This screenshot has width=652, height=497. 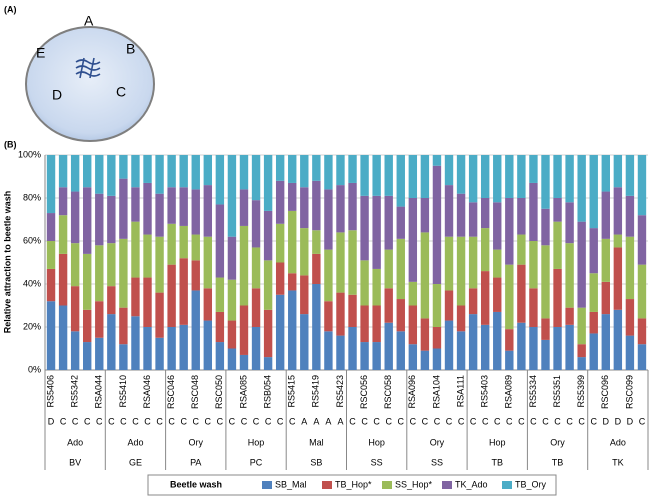 I want to click on legend-box, so click(x=352, y=485).